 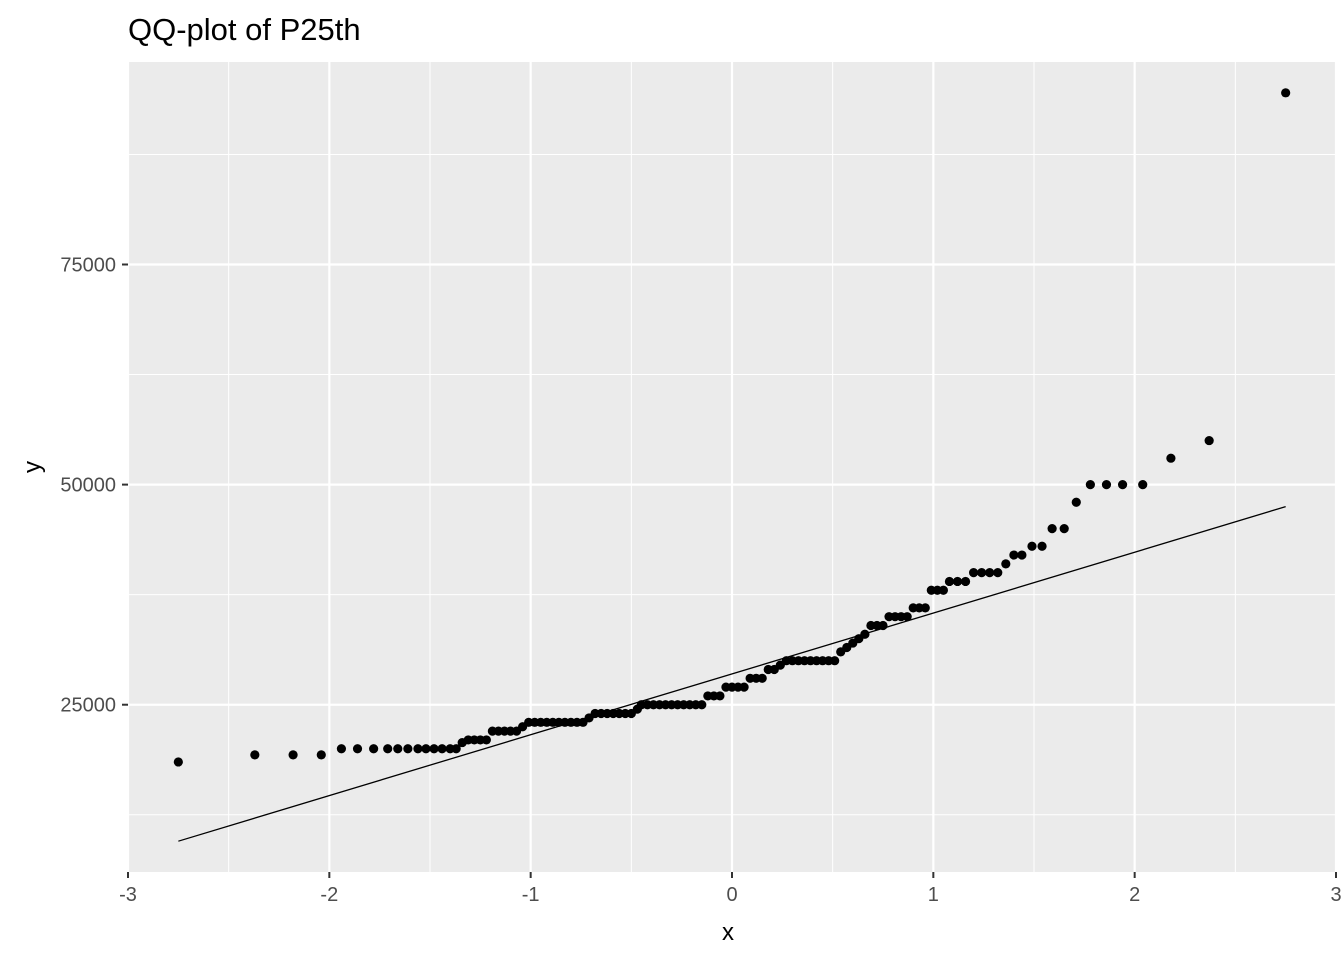 I want to click on x-tick-label: 3, so click(x=1335, y=895).